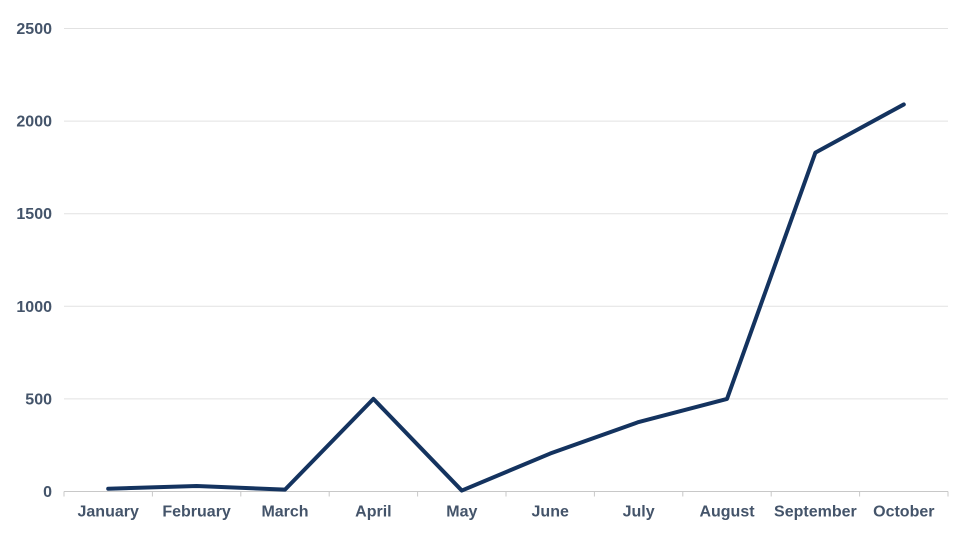  I want to click on x-tick-label: February, so click(196, 512).